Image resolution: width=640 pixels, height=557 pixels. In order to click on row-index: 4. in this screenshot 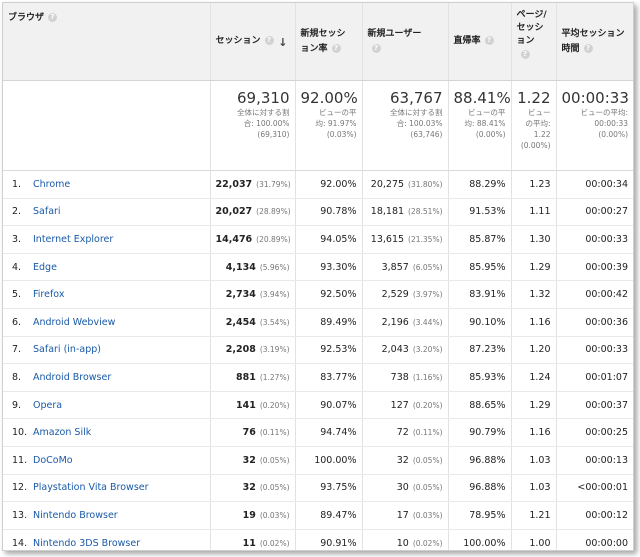, I will do `click(17, 267)`.